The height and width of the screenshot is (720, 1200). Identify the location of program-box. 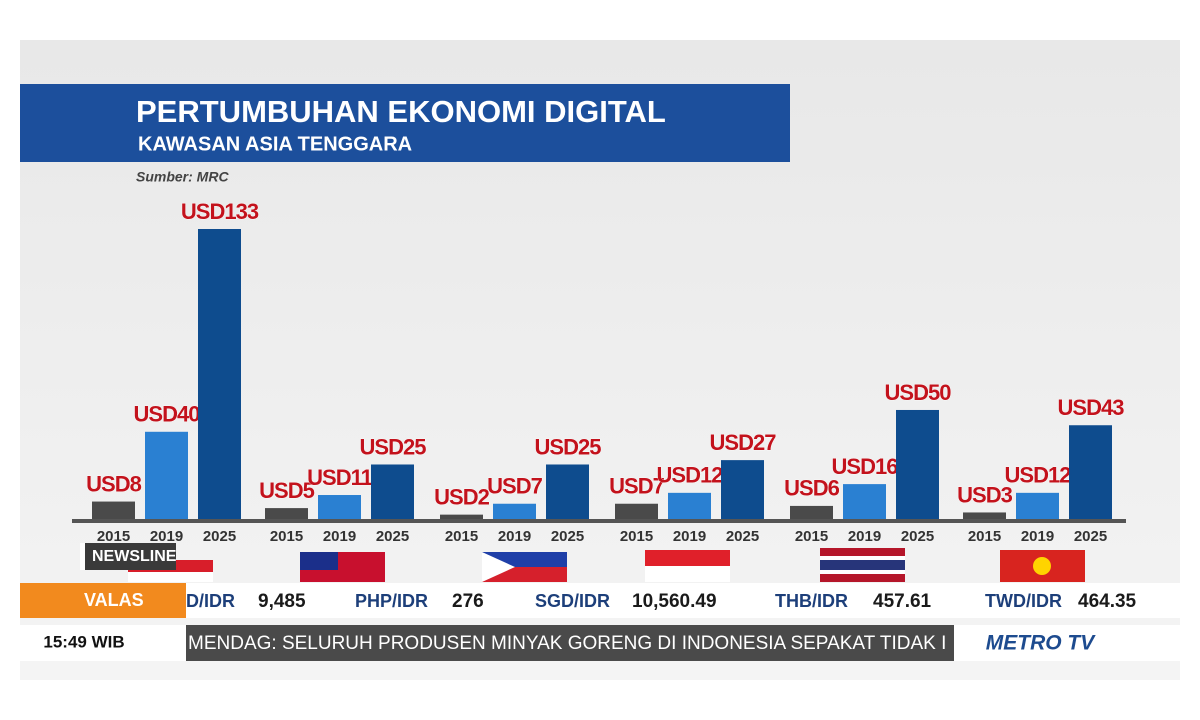
(128, 556).